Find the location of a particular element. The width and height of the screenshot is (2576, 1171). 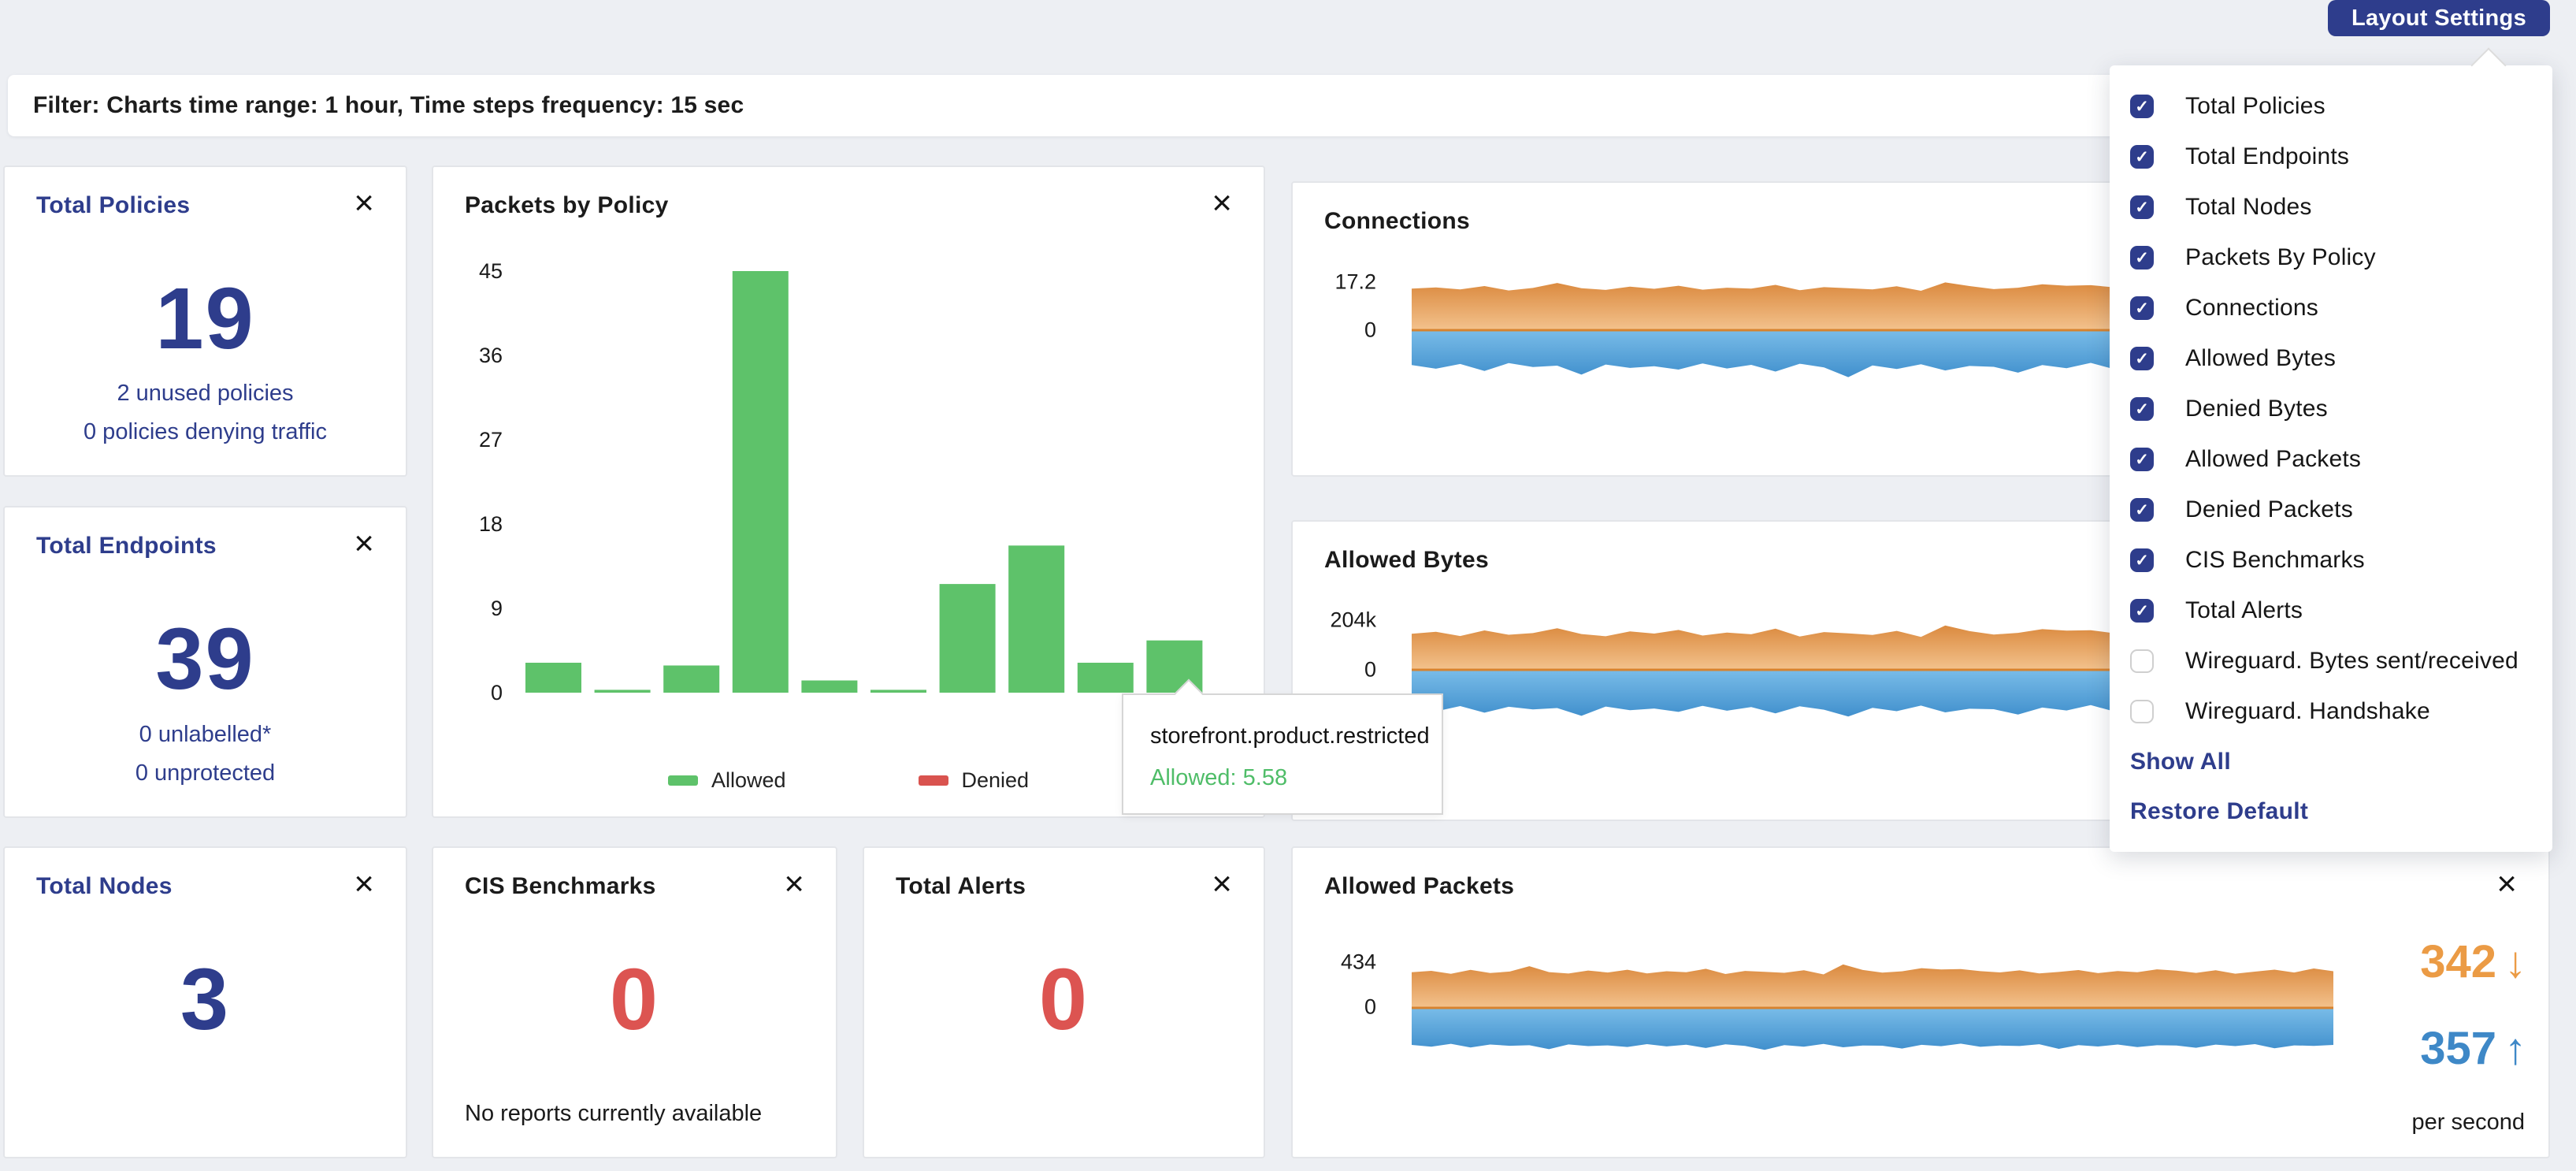

bar-ytick-label: 27 is located at coordinates (491, 440).